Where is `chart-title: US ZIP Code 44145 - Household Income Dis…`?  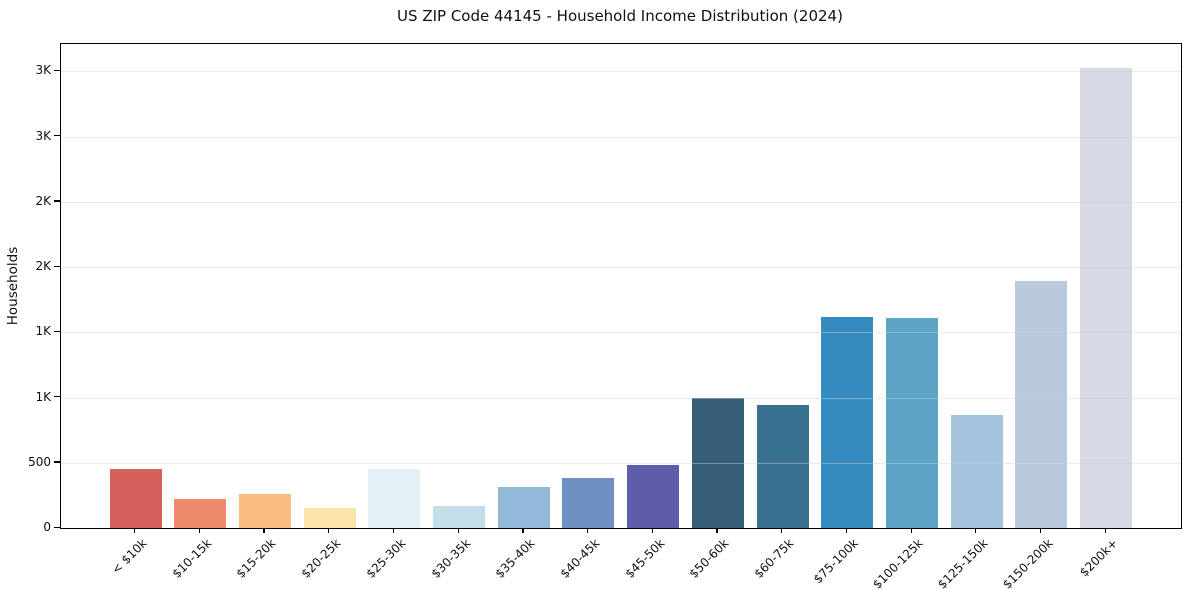 chart-title: US ZIP Code 44145 - Household Income Dis… is located at coordinates (620, 16).